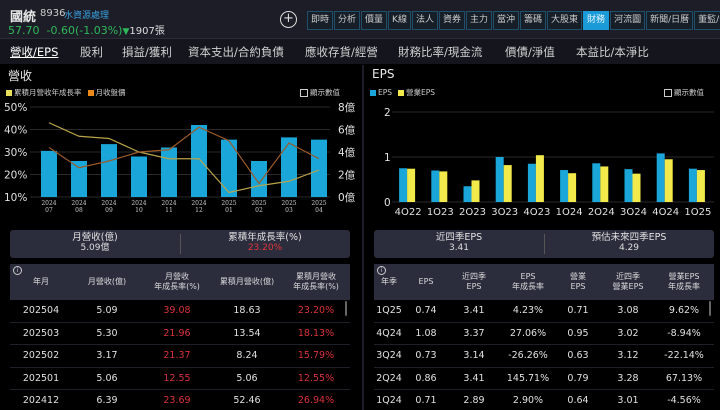 The width and height of the screenshot is (720, 410). What do you see at coordinates (180, 356) in the screenshot?
I see `table-row: 202502 3.17 21.37 8.24 15.79%` at bounding box center [180, 356].